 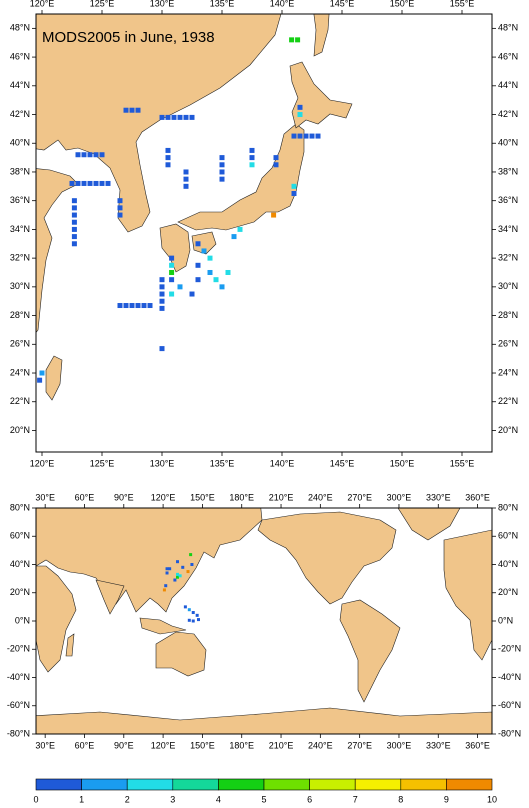 I want to click on indonesia, so click(x=163, y=626).